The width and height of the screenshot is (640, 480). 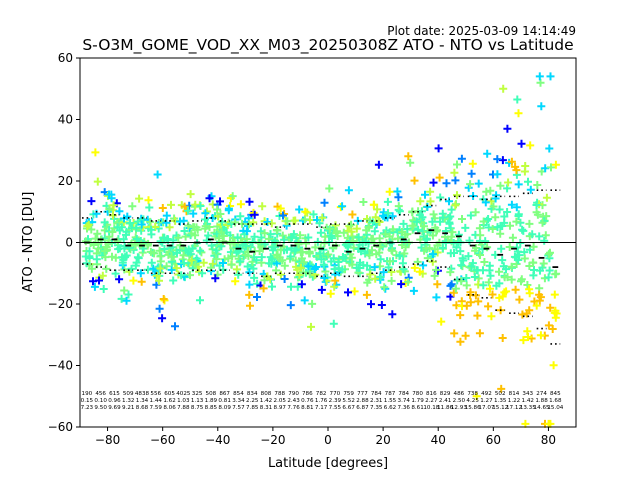 I want to click on bin-std-label: 2.27, so click(x=431, y=401).